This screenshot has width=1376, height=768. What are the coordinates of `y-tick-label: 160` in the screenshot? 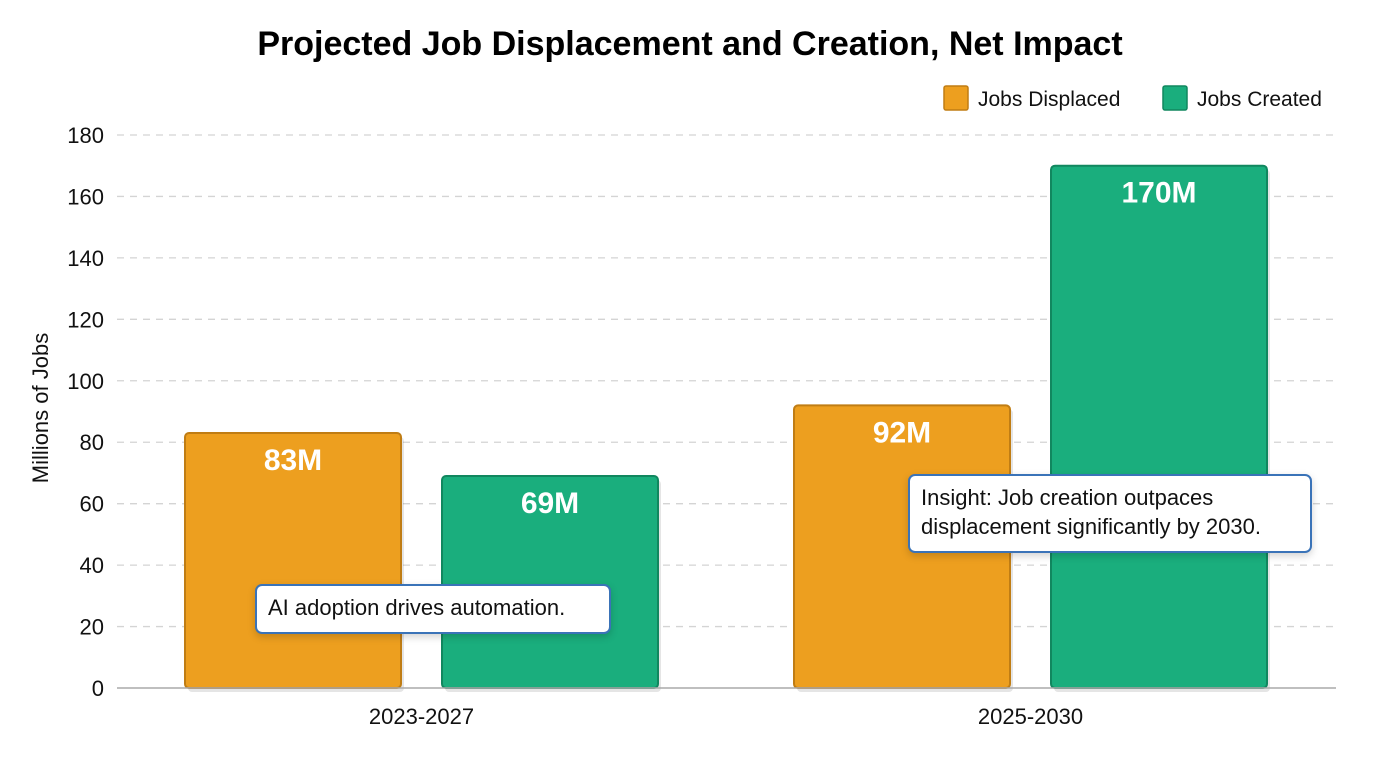 It's located at (85, 196).